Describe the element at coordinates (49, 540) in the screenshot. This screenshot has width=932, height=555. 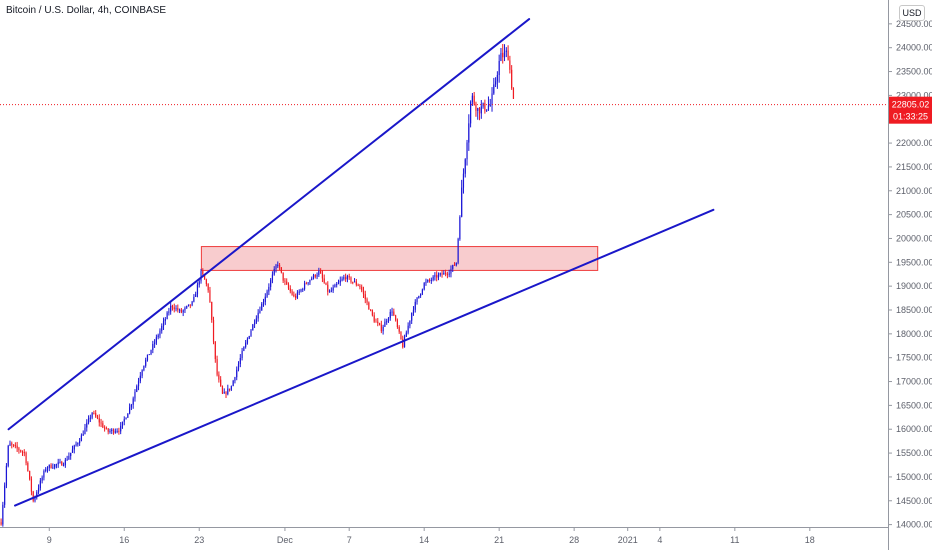
I see `time-tick-label: 9` at that location.